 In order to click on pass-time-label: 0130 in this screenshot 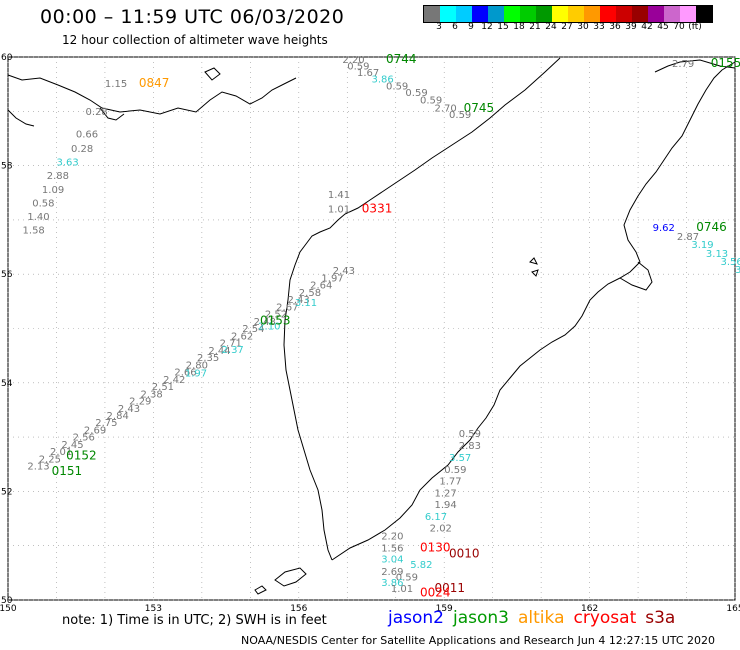, I will do `click(435, 548)`.